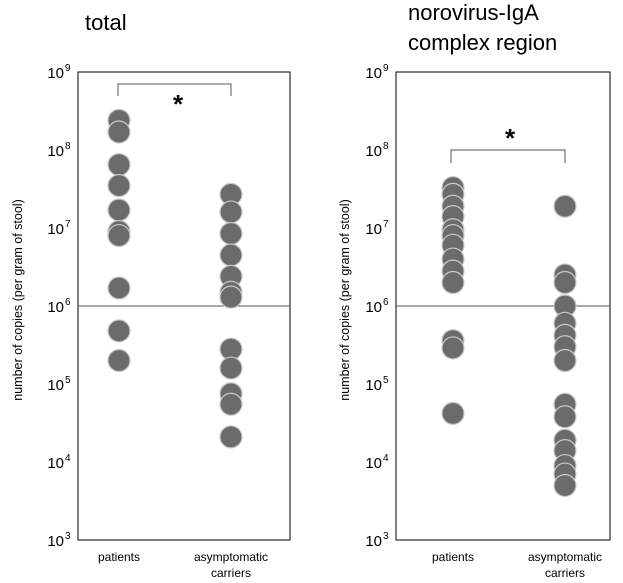  I want to click on chart-title-line-1: norovirus-IgA, so click(473, 12).